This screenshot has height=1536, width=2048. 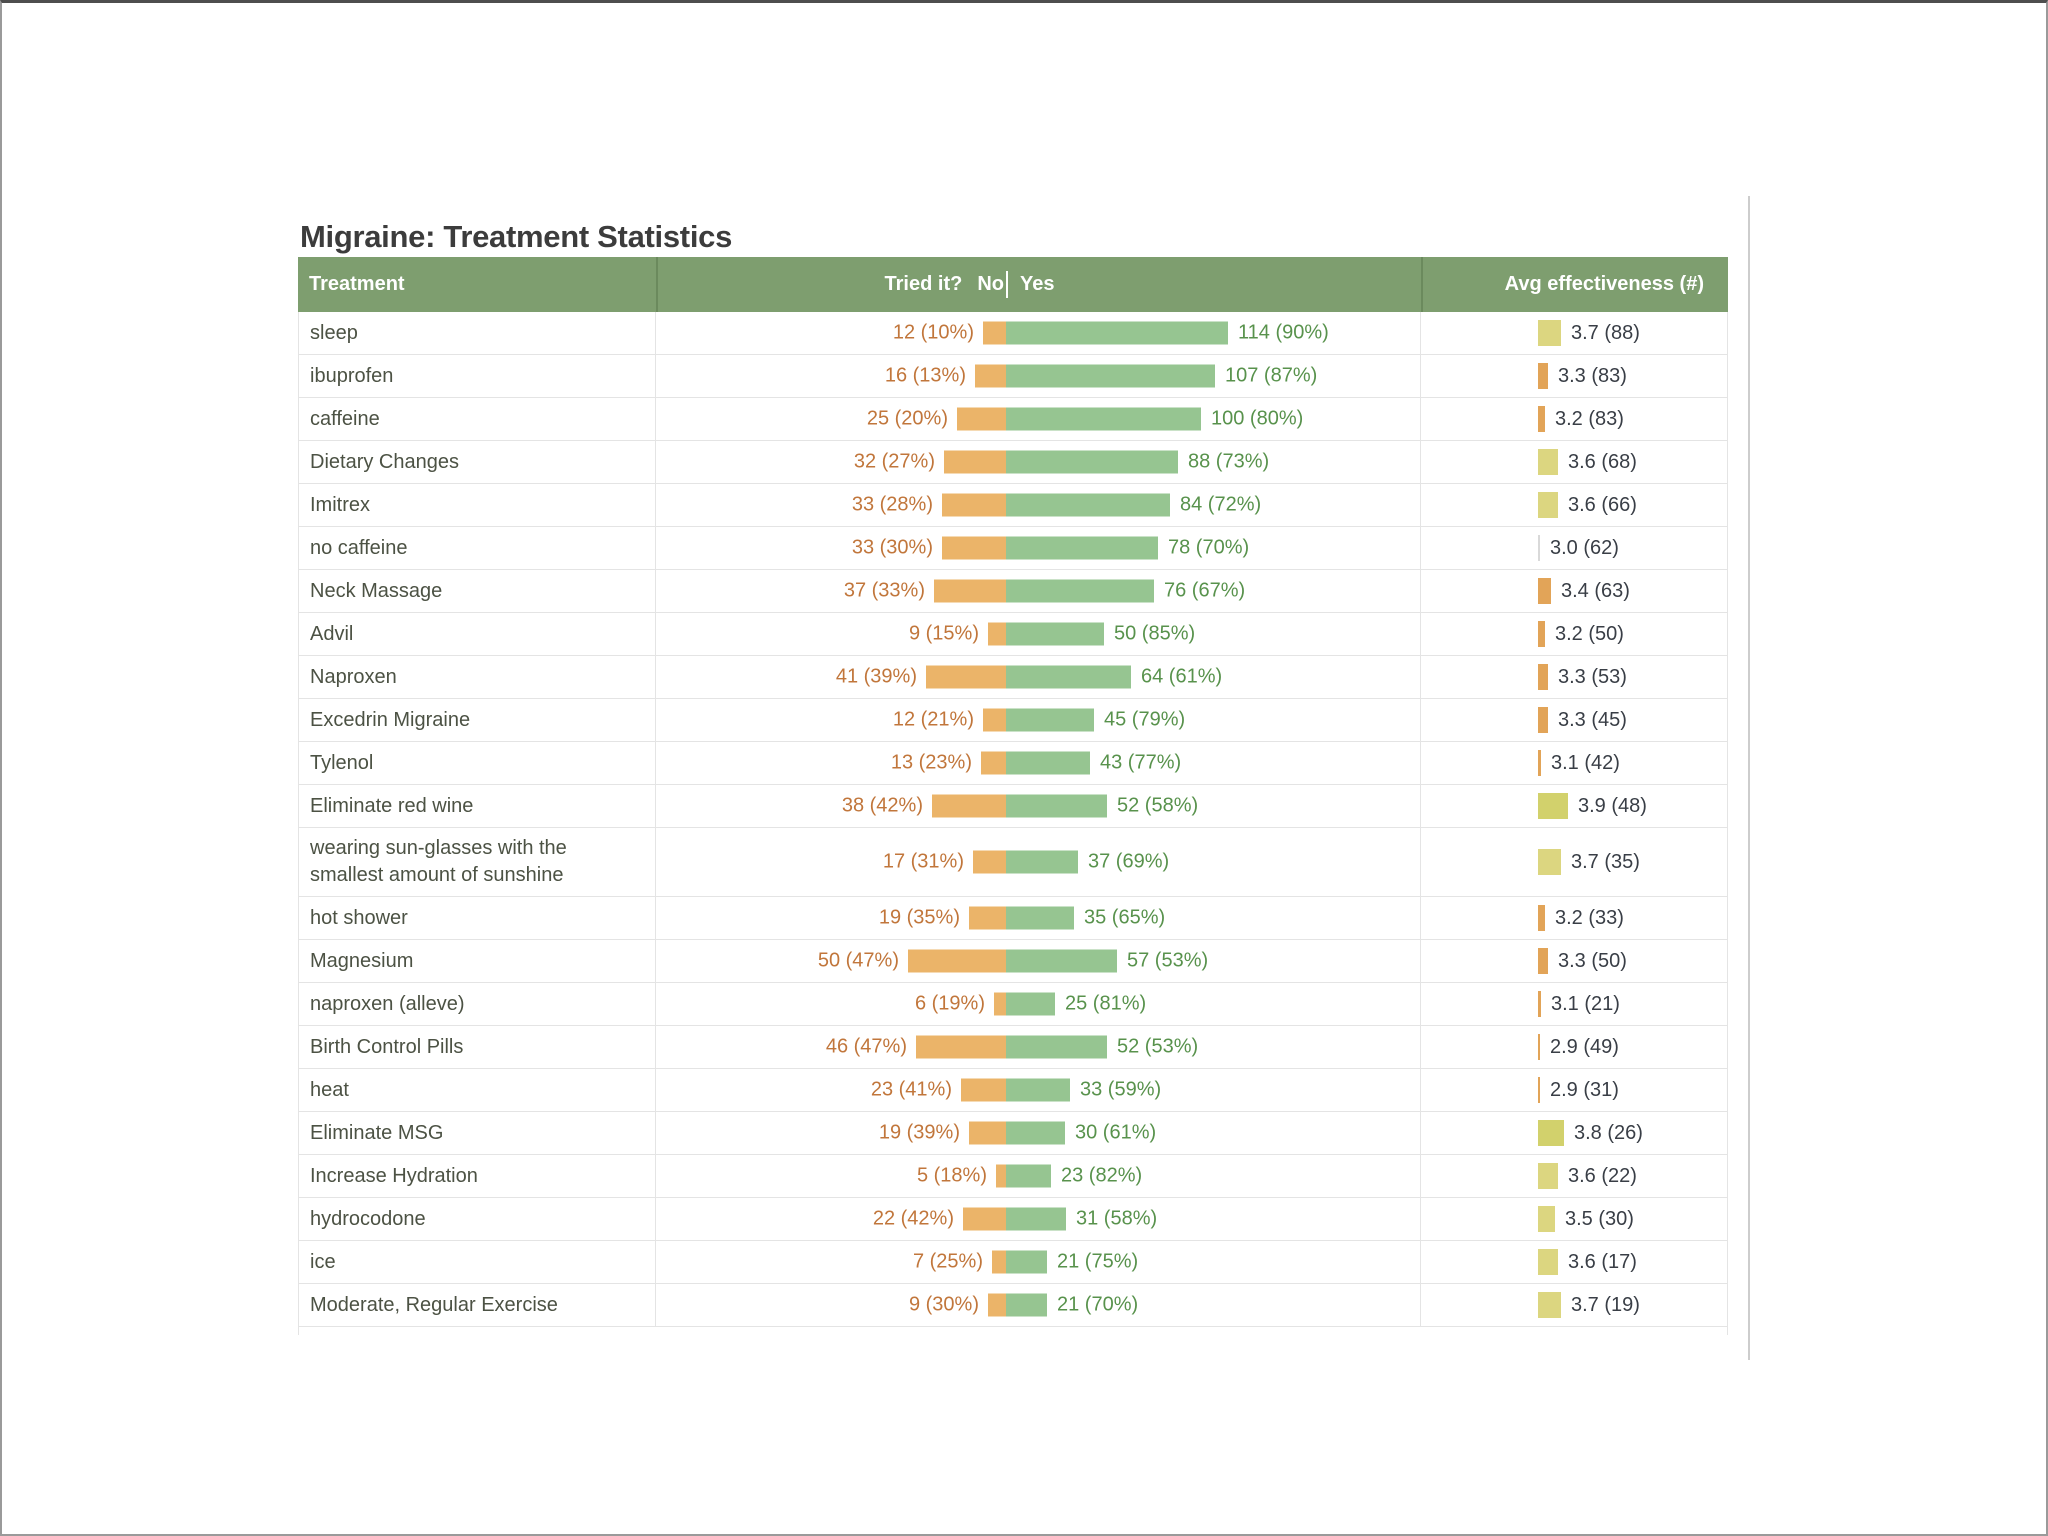 I want to click on yes-count-label: 37 (69%), so click(x=1129, y=861).